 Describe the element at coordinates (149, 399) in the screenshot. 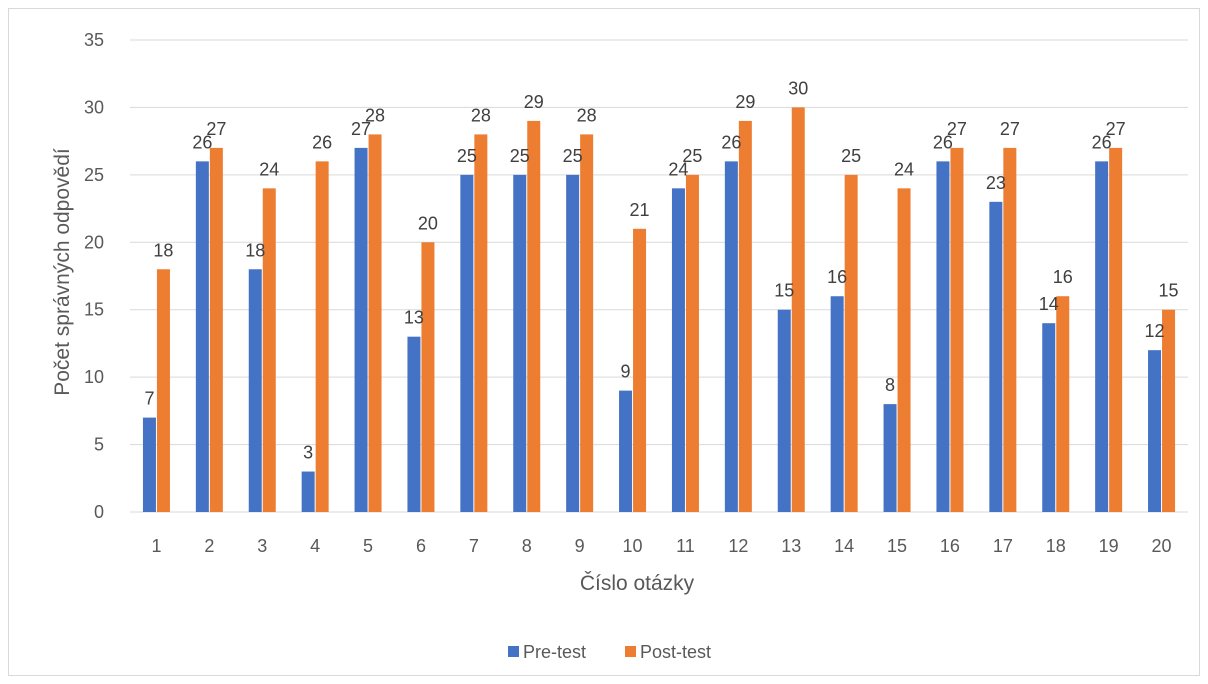

I see `data-label-pre-test: 7` at that location.